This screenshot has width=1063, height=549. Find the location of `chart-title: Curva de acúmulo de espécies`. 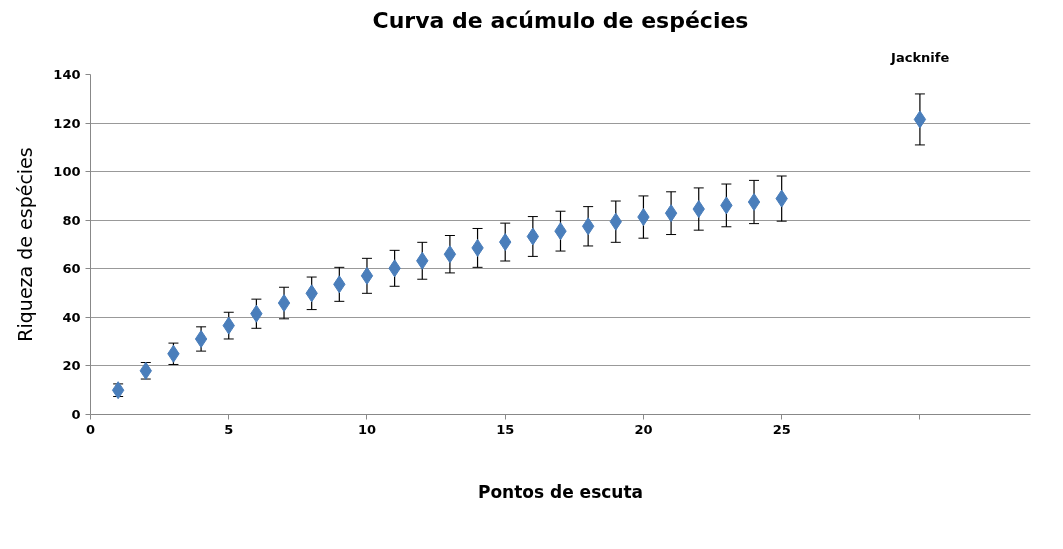

chart-title: Curva de acúmulo de espécies is located at coordinates (560, 20).